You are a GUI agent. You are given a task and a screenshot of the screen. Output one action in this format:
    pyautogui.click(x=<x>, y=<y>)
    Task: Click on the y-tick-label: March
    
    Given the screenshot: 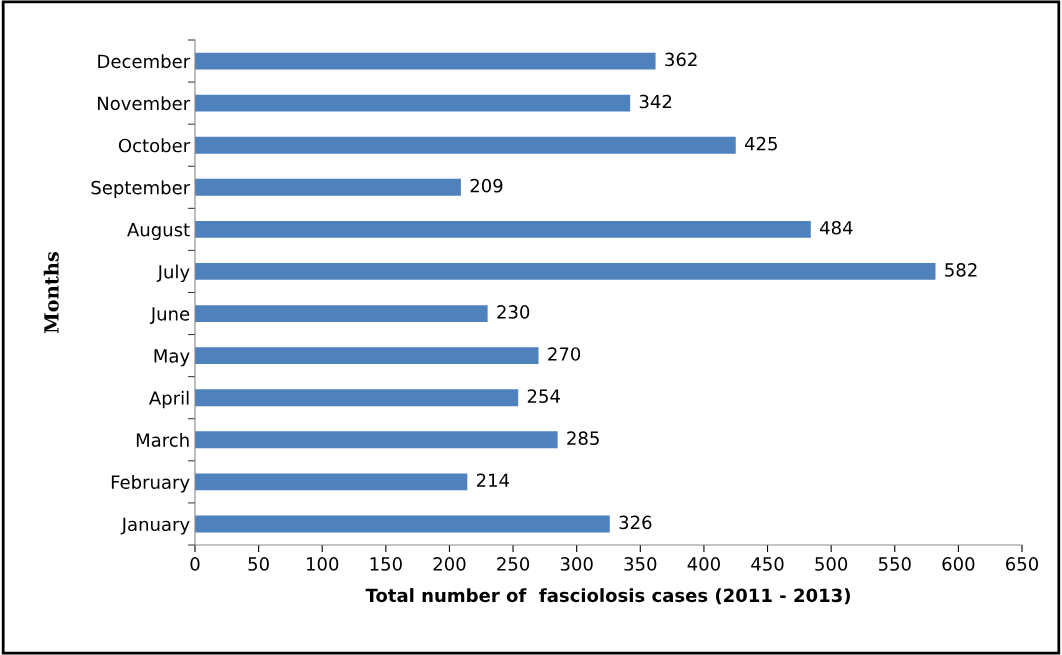 What is the action you would take?
    pyautogui.click(x=162, y=439)
    